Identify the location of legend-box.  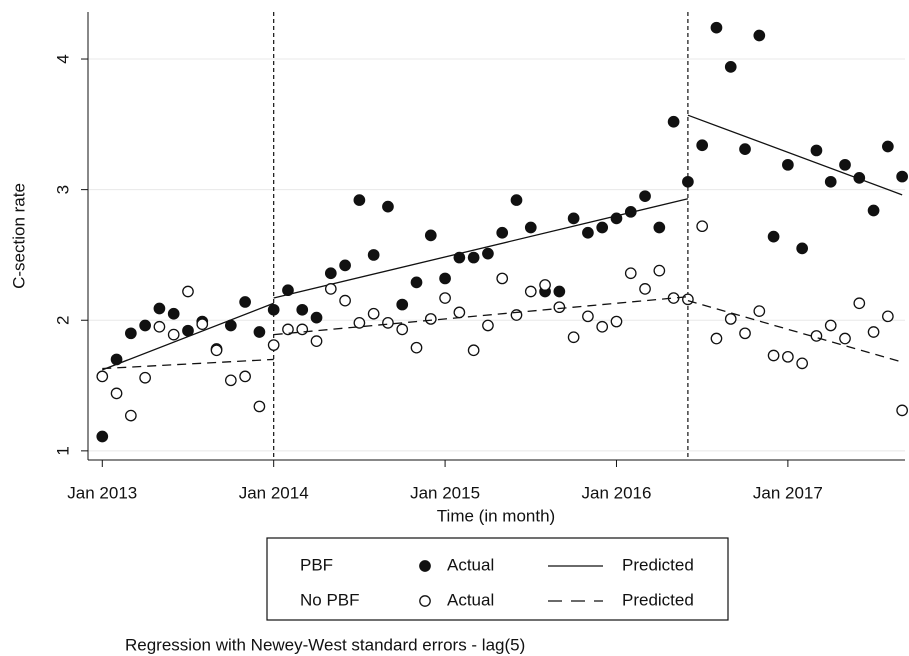
(497, 579).